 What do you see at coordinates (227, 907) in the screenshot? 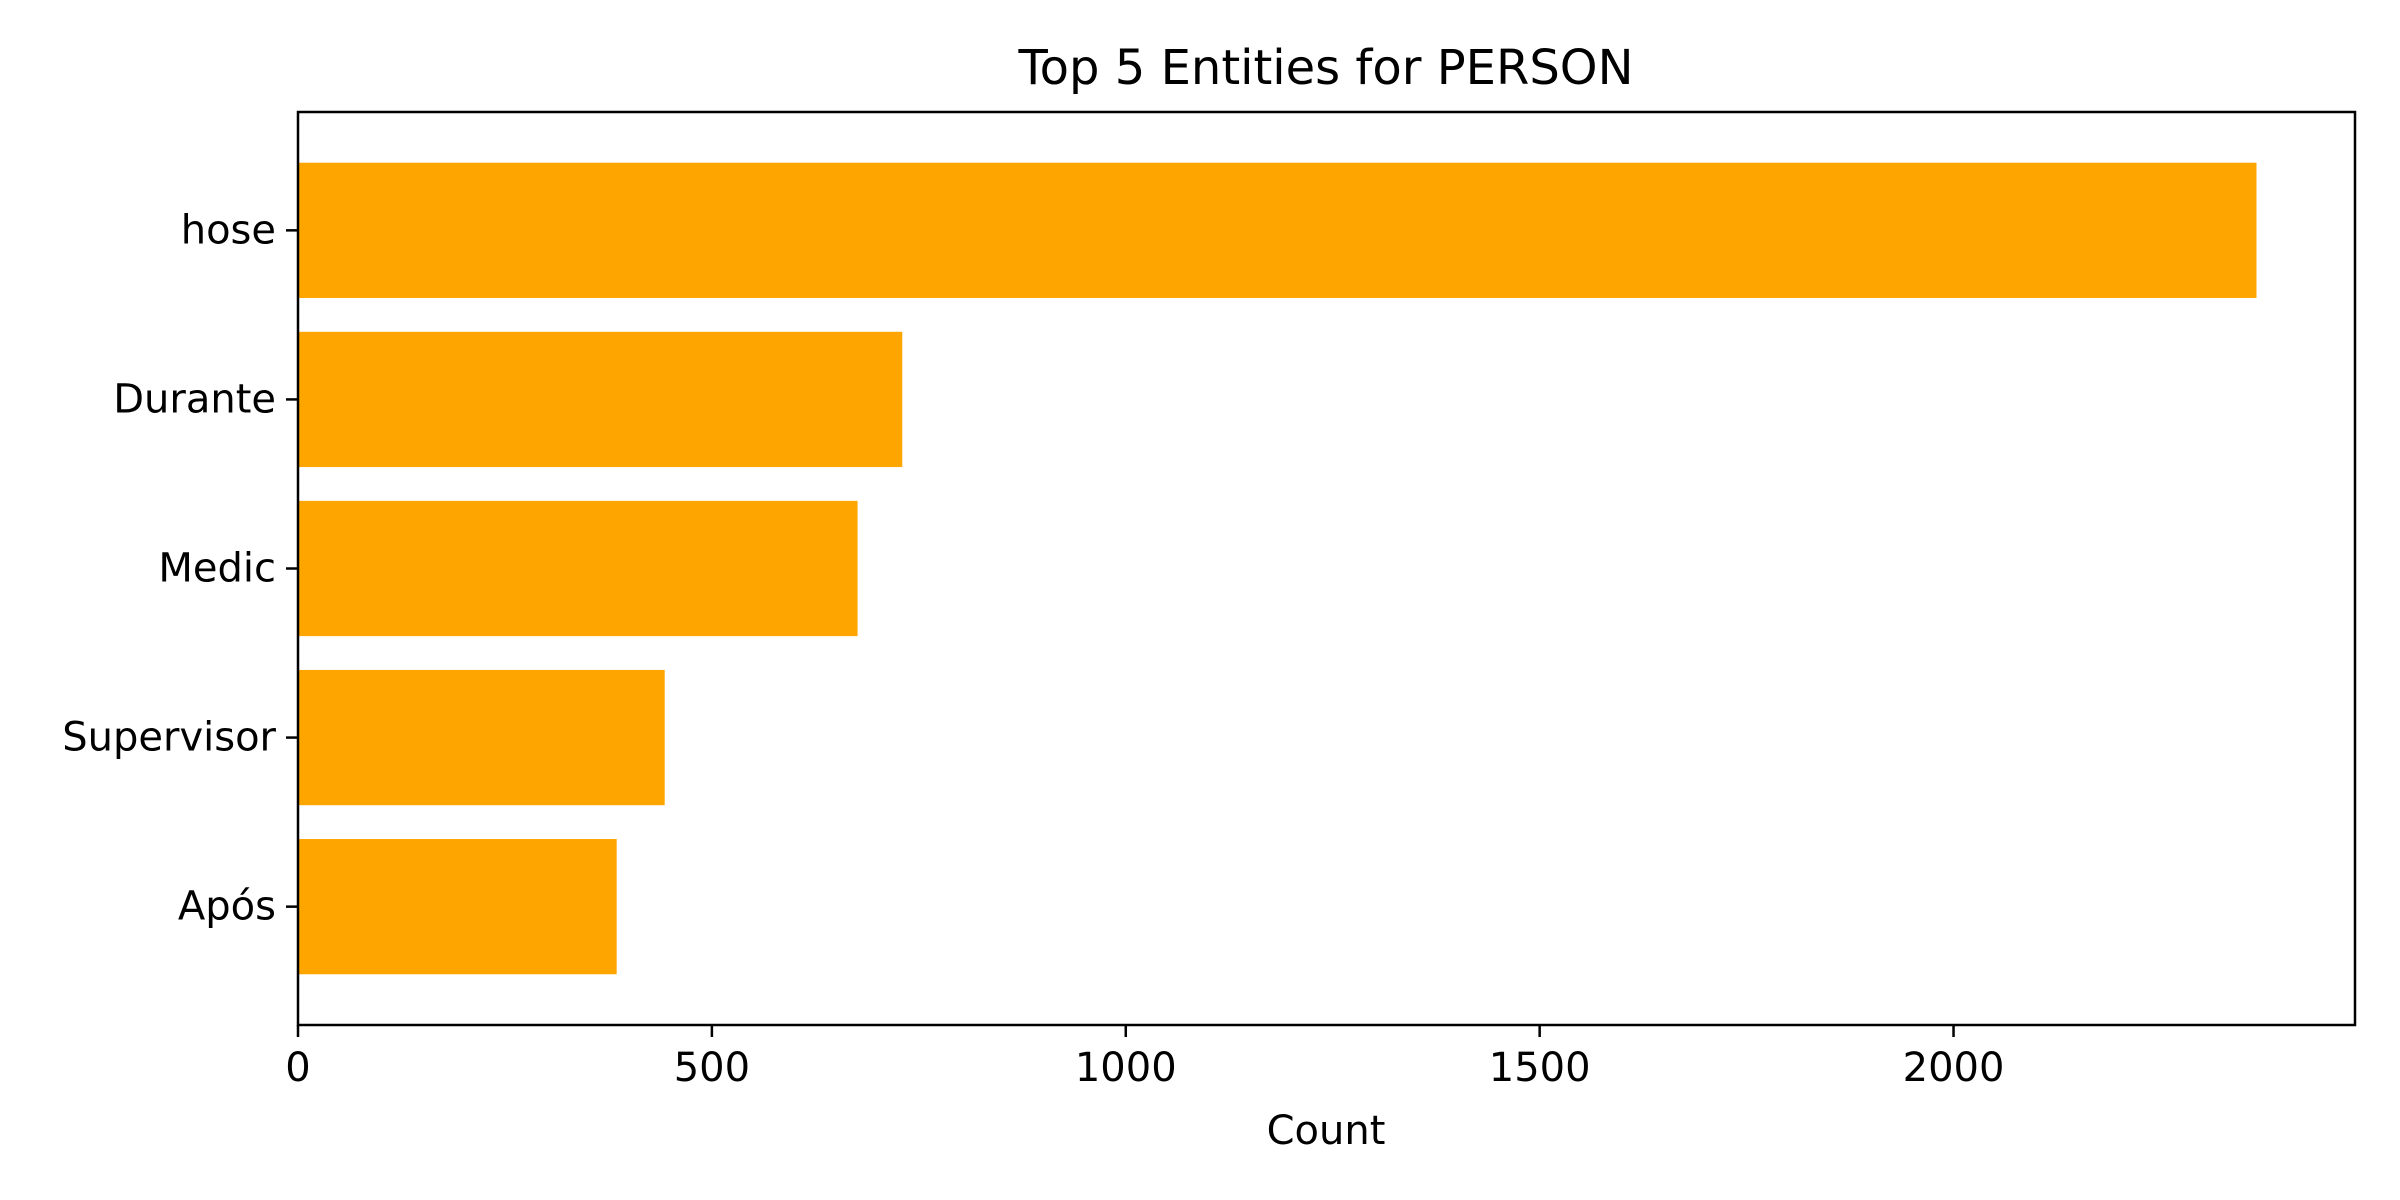
I see `y-tick-label-4: Após` at bounding box center [227, 907].